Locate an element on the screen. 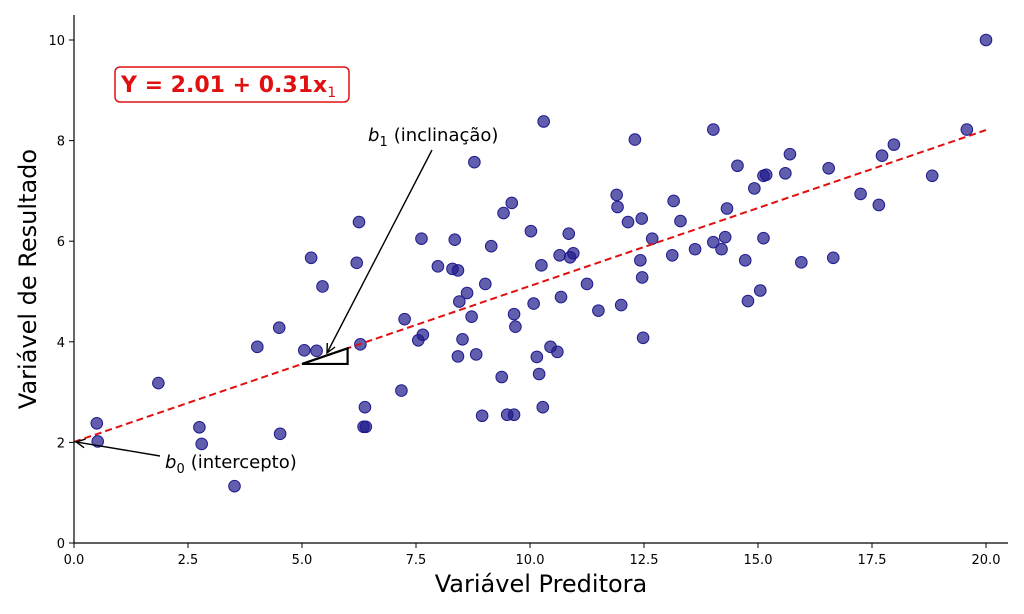 The width and height of the screenshot is (1024, 614). x-tick-label: 12.5 is located at coordinates (644, 560).